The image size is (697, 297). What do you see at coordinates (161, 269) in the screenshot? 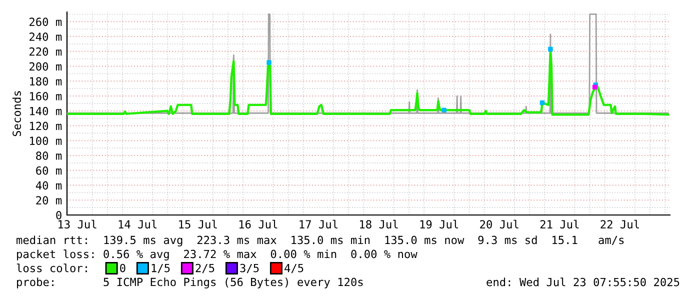
I see `legend-label: 1/5` at bounding box center [161, 269].